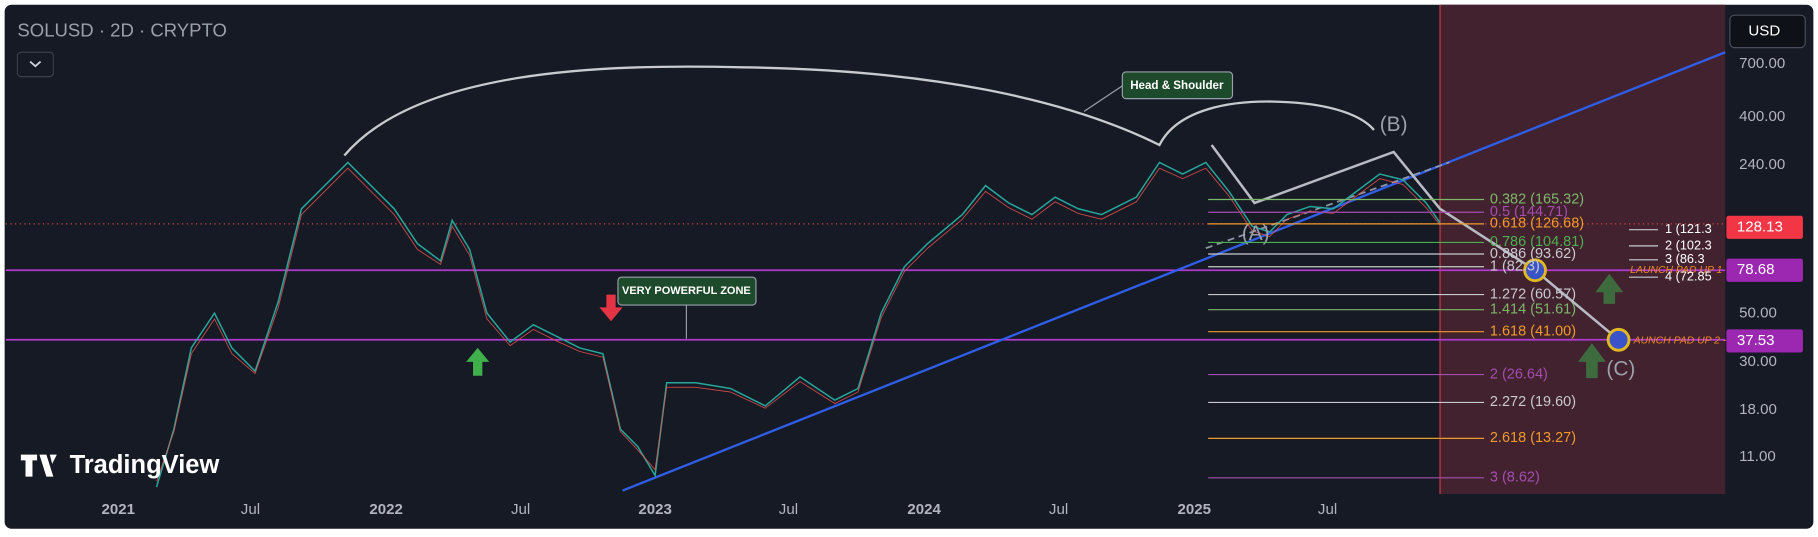  Describe the element at coordinates (1758, 409) in the screenshot. I see `price-tick-label: 18.00` at that location.